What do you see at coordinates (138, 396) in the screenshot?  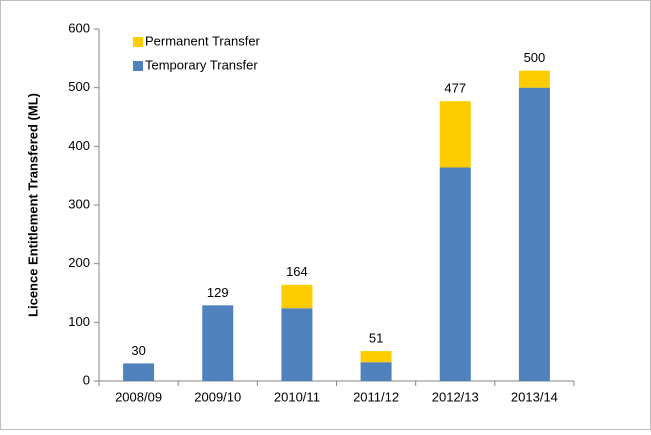 I see `x-tick-label: 2008/09` at bounding box center [138, 396].